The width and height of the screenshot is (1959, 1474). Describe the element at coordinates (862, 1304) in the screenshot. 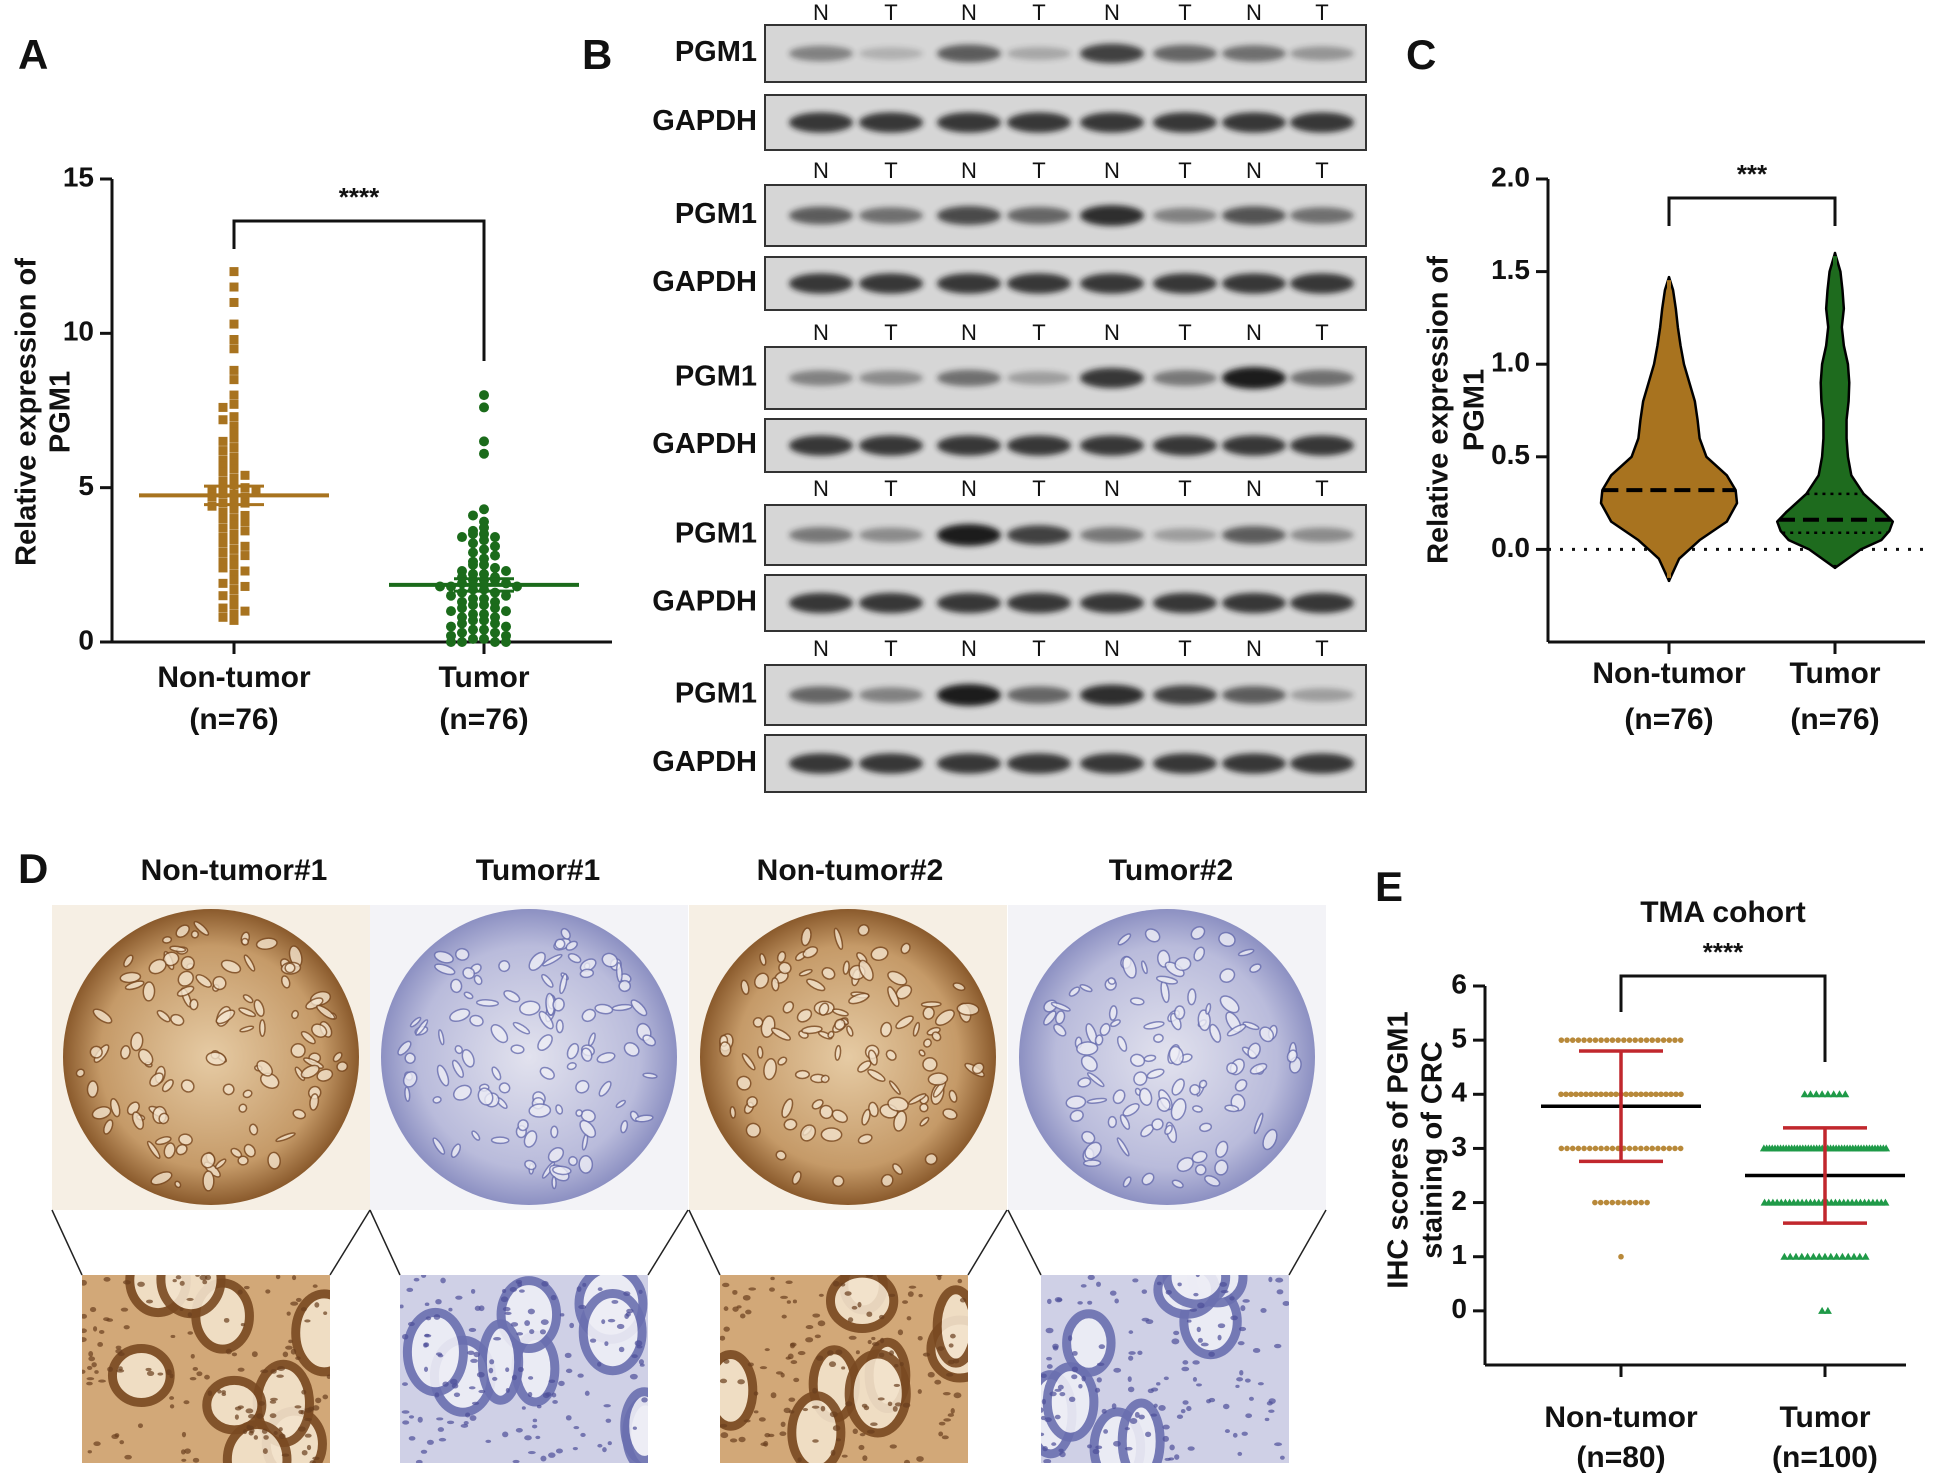

I see `inset-gland` at that location.